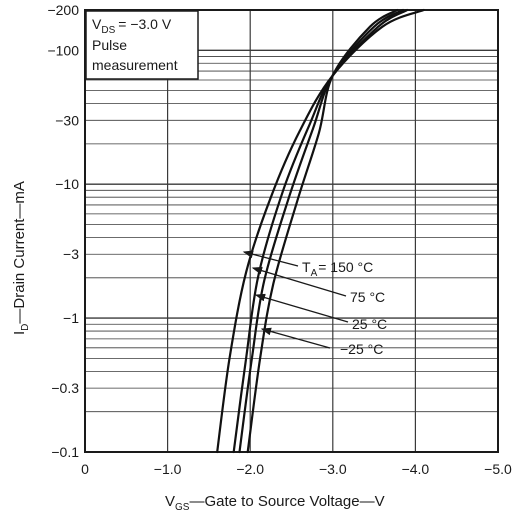 The height and width of the screenshot is (519, 524). What do you see at coordinates (314, 273) in the screenshot?
I see `ta-subscript: A` at bounding box center [314, 273].